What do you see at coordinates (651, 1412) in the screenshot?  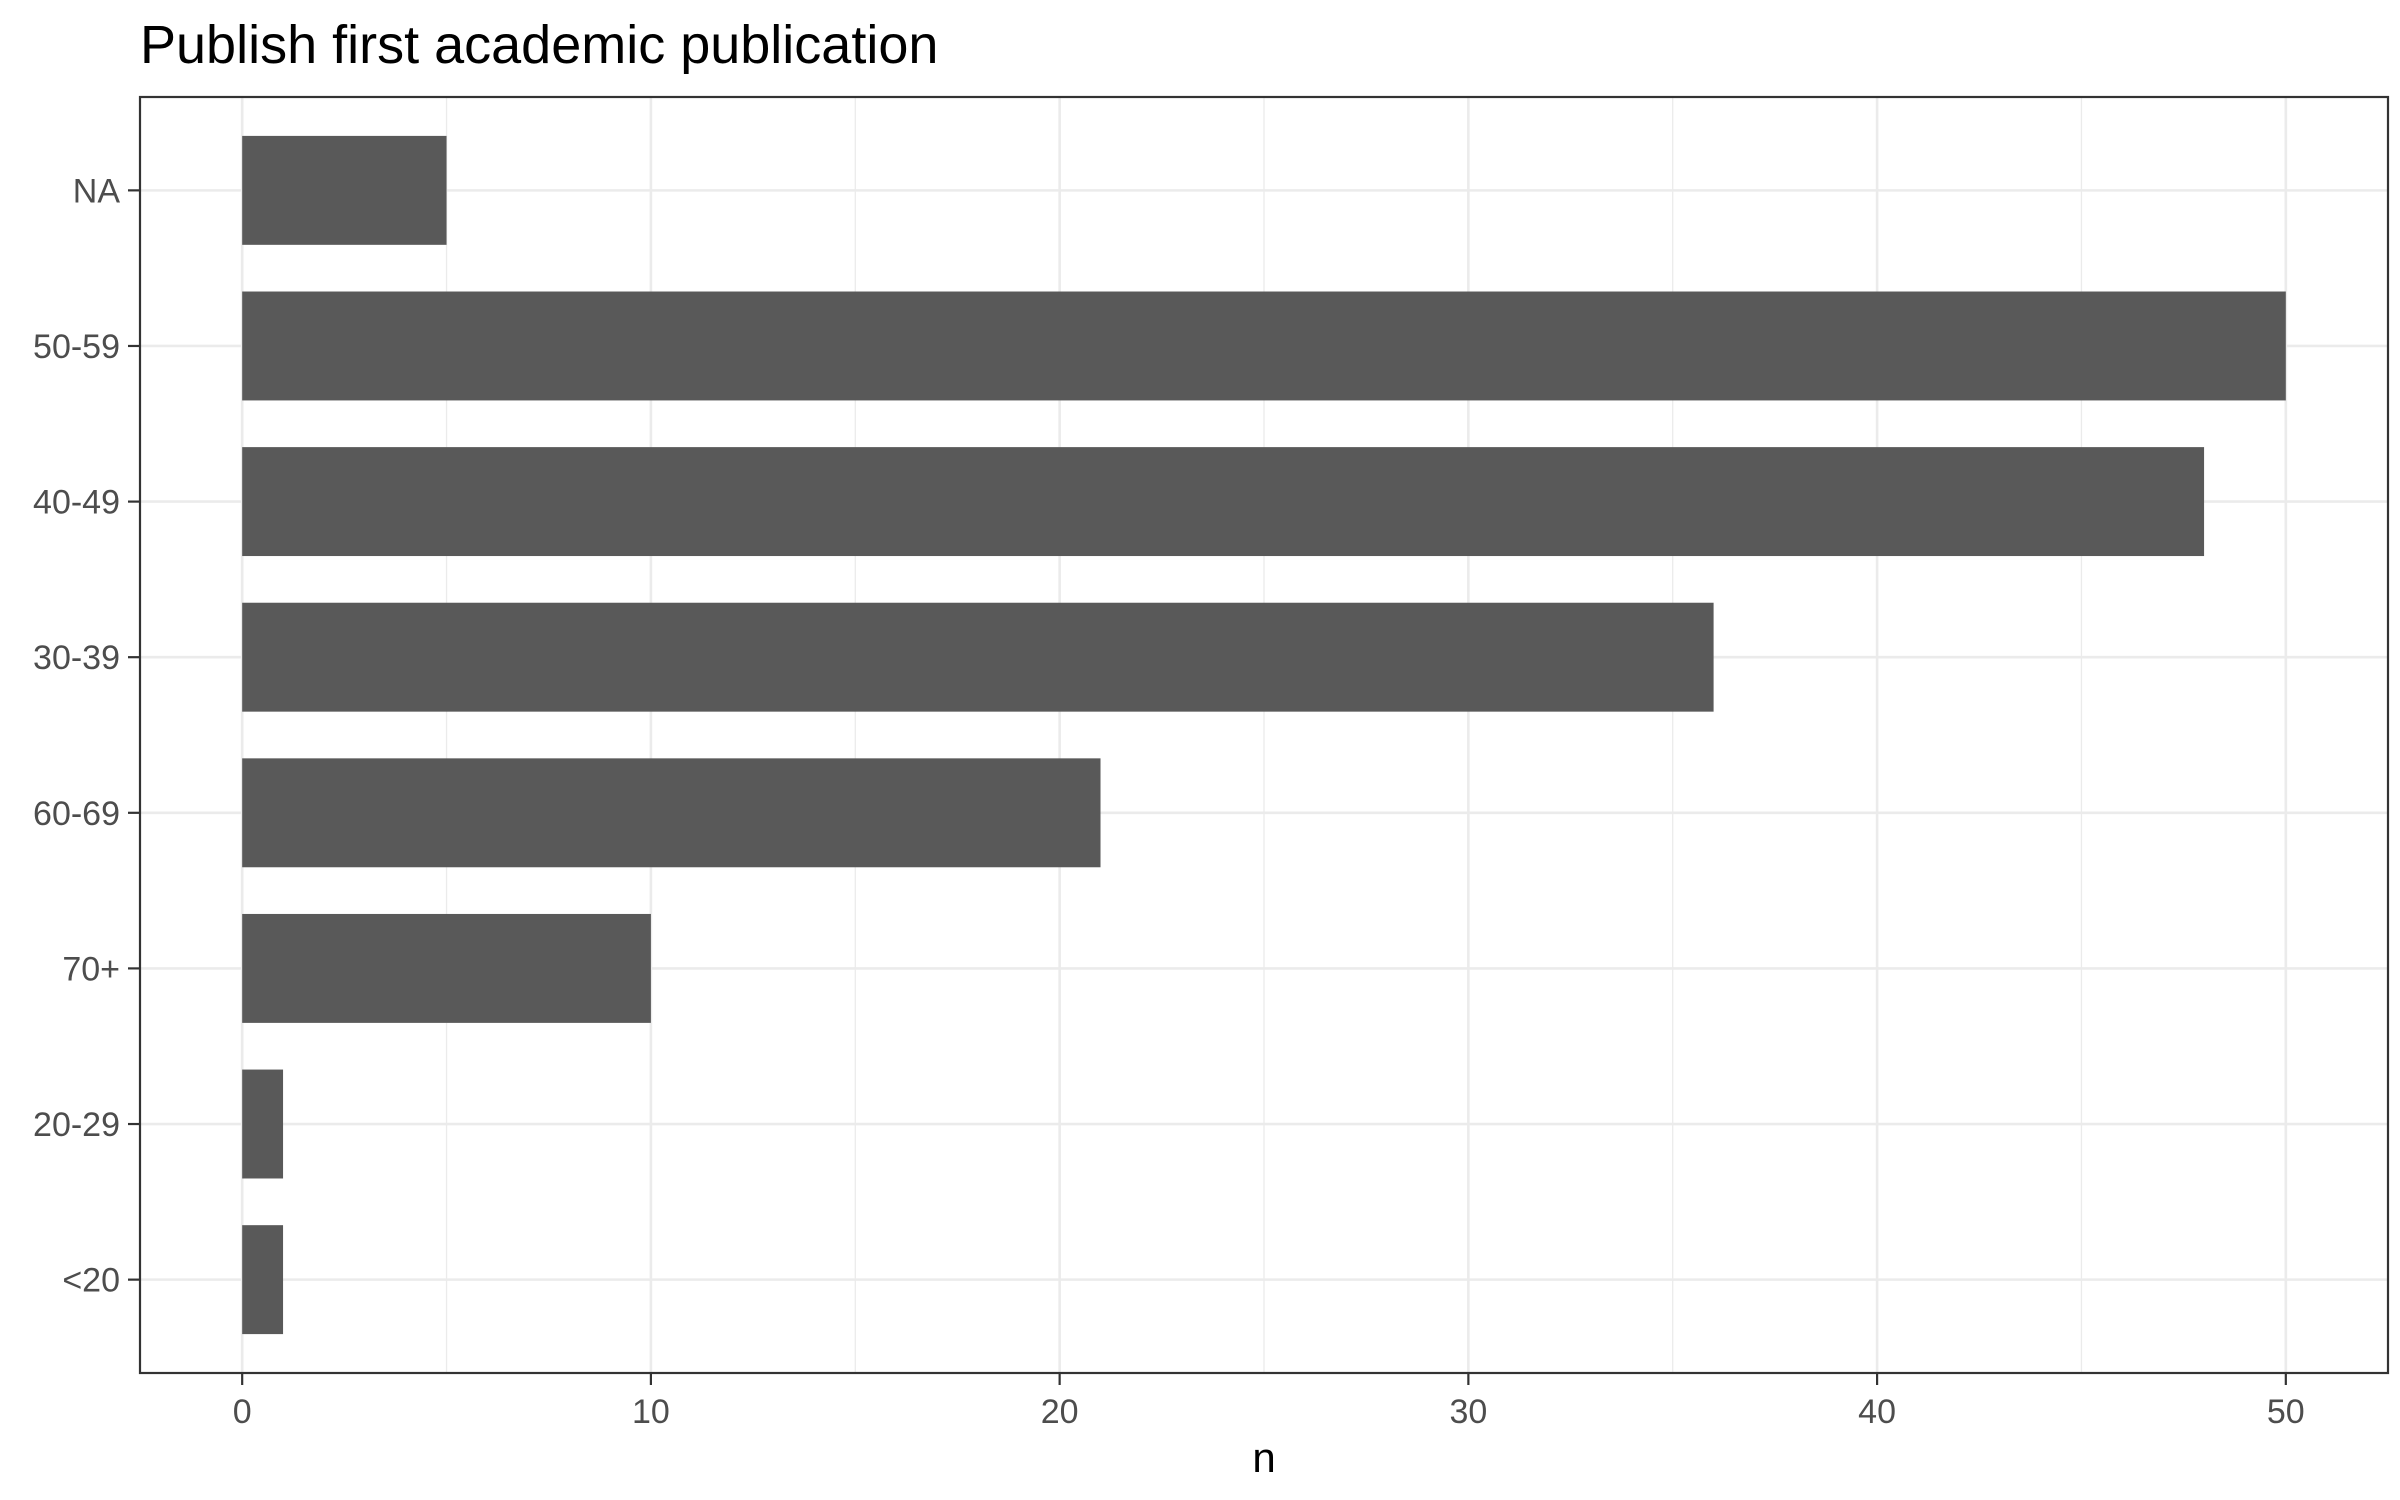 I see `x-tick-label: 10` at bounding box center [651, 1412].